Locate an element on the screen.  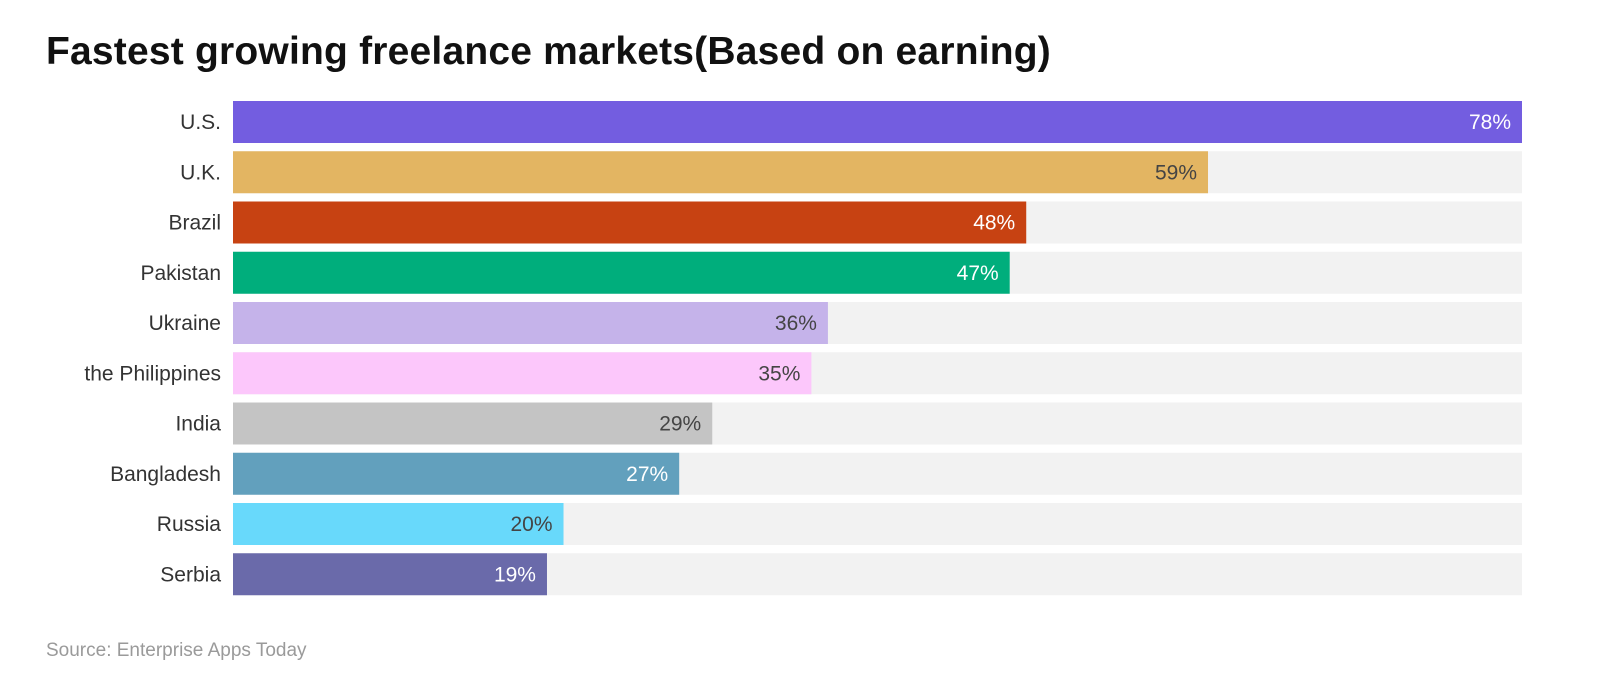
data-label: 78% is located at coordinates (1490, 122).